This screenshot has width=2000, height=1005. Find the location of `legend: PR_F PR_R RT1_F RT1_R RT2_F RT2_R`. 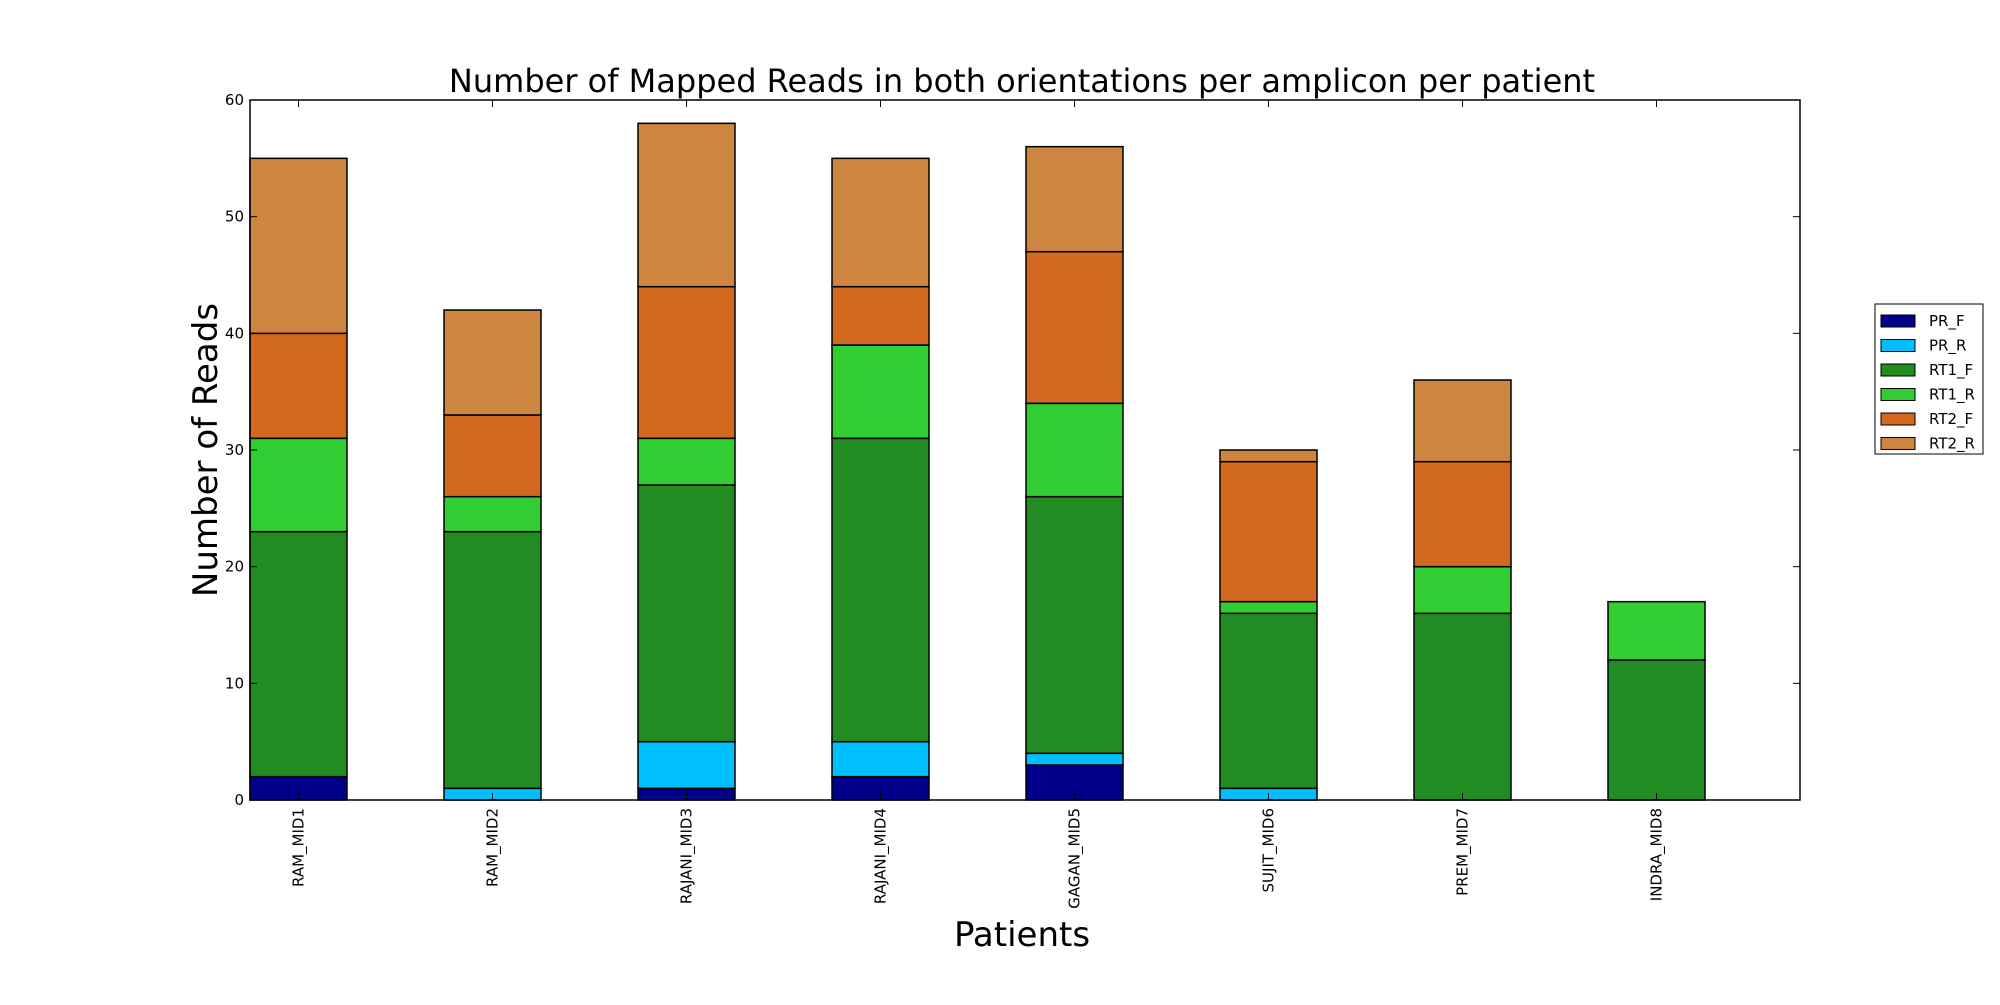

legend: PR_F PR_R RT1_F RT1_R RT2_F RT2_R is located at coordinates (1929, 379).